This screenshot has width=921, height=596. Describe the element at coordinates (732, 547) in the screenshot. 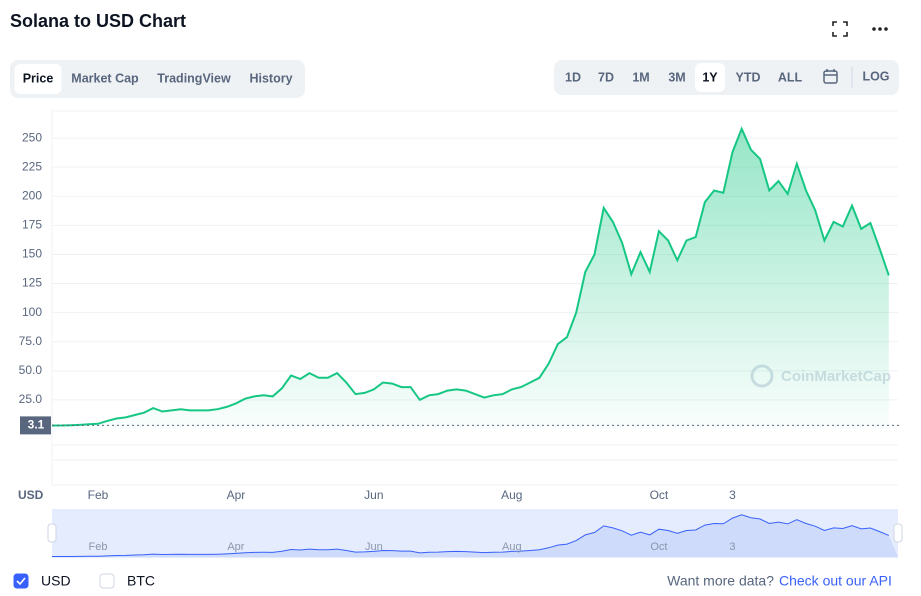

I see `navigator-tick-label: 3` at that location.